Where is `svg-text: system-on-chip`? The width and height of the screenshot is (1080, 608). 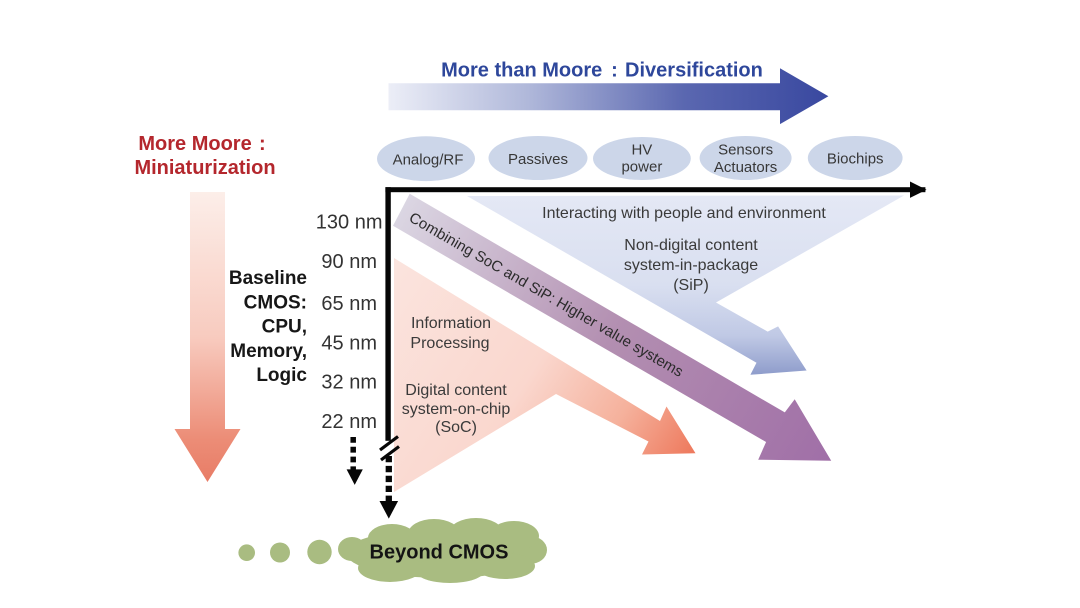 svg-text: system-on-chip is located at coordinates (456, 409).